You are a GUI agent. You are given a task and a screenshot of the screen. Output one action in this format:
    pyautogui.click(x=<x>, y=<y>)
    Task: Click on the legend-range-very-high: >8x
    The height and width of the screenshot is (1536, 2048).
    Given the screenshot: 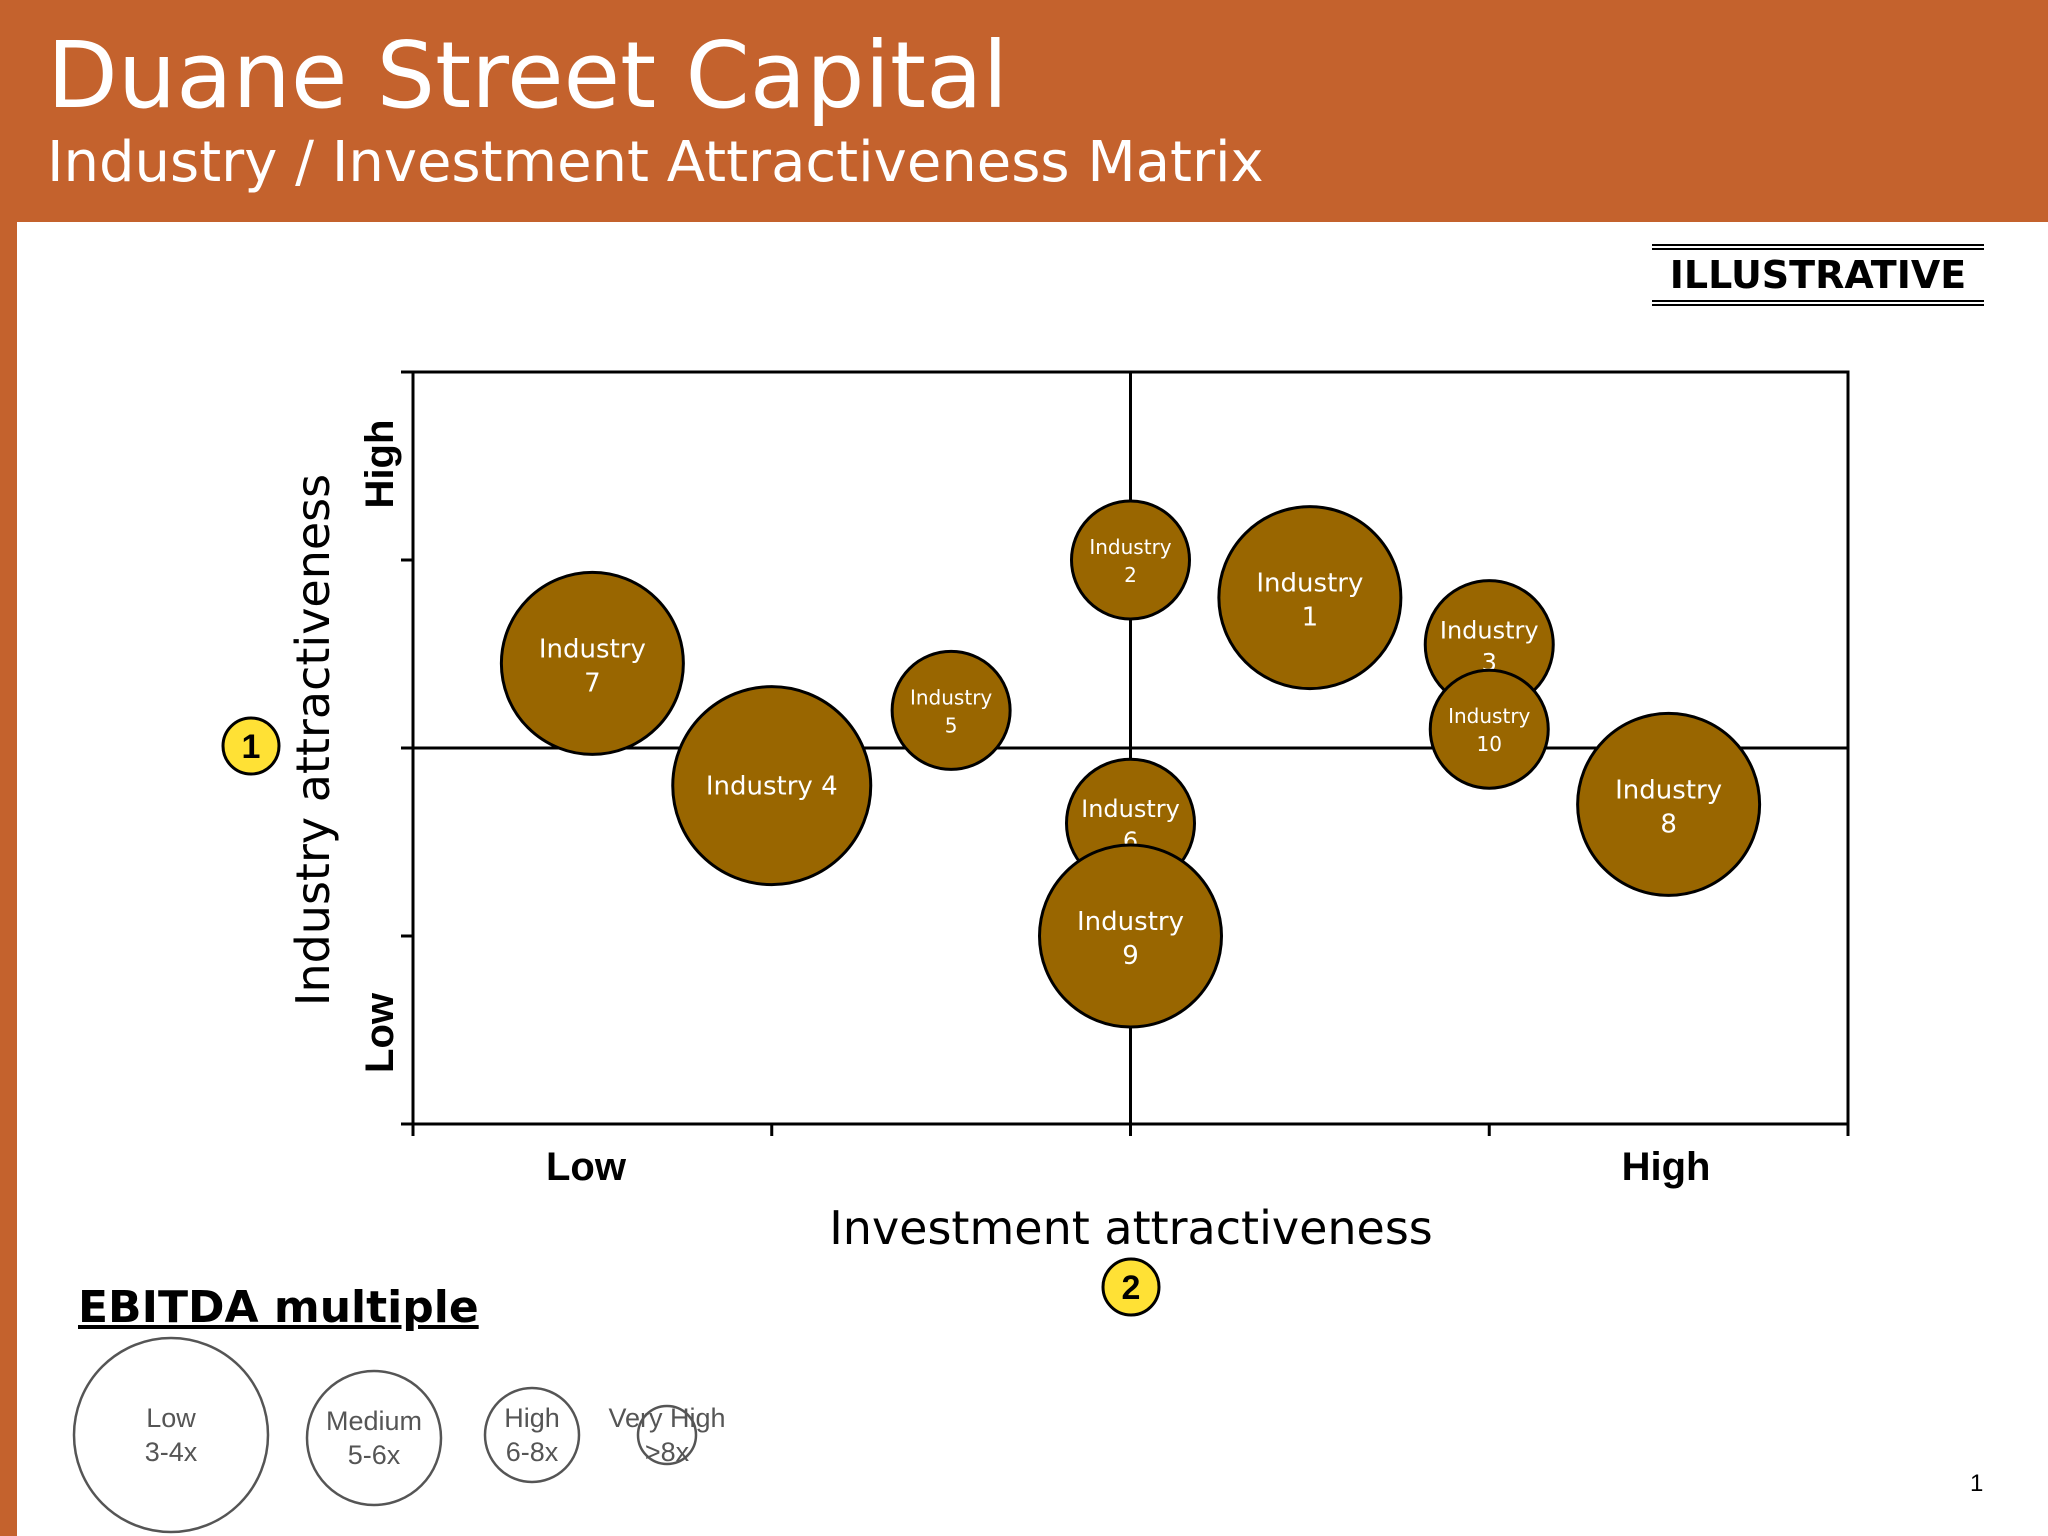 What is the action you would take?
    pyautogui.click(x=667, y=1452)
    